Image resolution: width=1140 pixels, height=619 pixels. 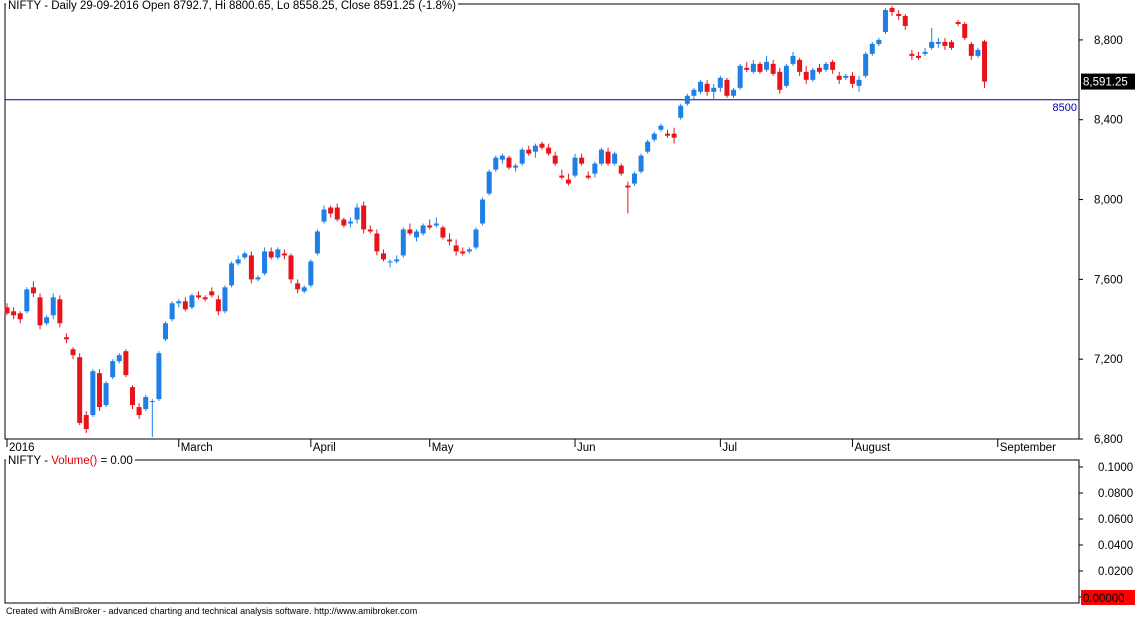 I want to click on level-line-label: 8500, so click(x=1065, y=108).